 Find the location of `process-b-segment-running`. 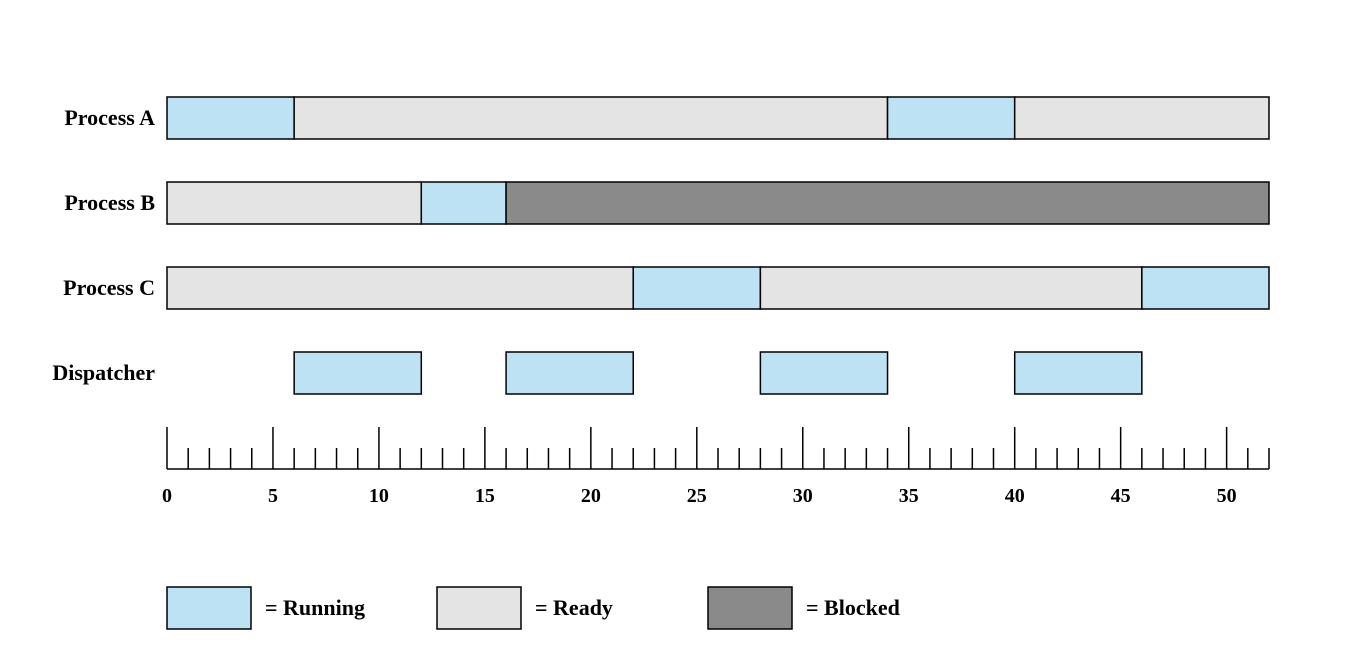

process-b-segment-running is located at coordinates (463, 203).